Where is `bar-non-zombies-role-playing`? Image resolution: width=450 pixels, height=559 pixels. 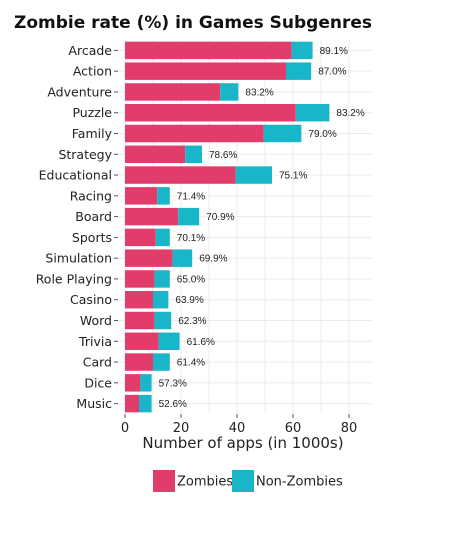
bar-non-zombies-role-playing is located at coordinates (162, 279).